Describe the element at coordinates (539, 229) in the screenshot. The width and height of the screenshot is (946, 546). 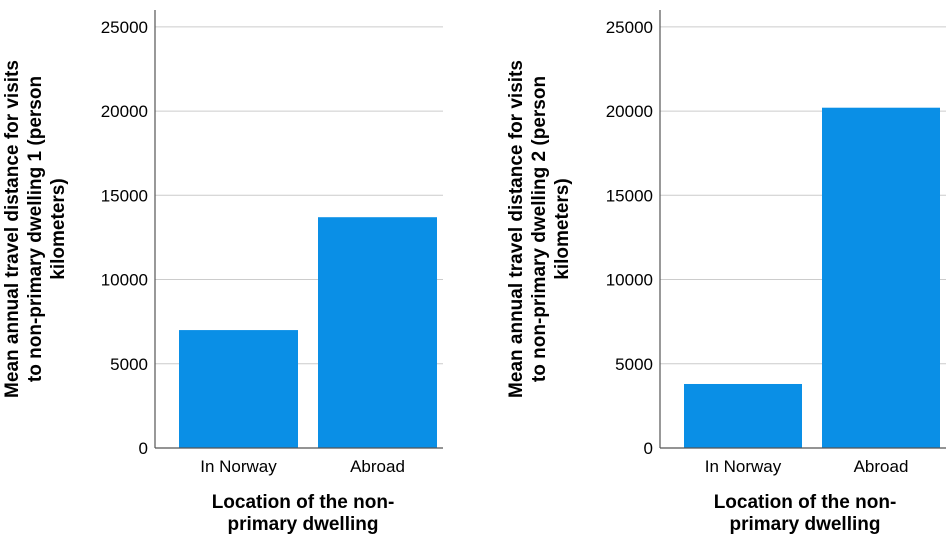
I see `y-axis-title: to non-primary dwelling 2 (person` at that location.